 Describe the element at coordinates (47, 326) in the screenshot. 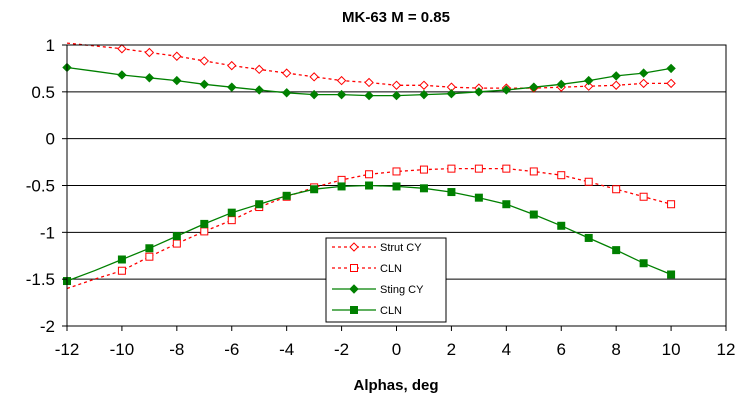

I see `y-tick-label: -2` at that location.